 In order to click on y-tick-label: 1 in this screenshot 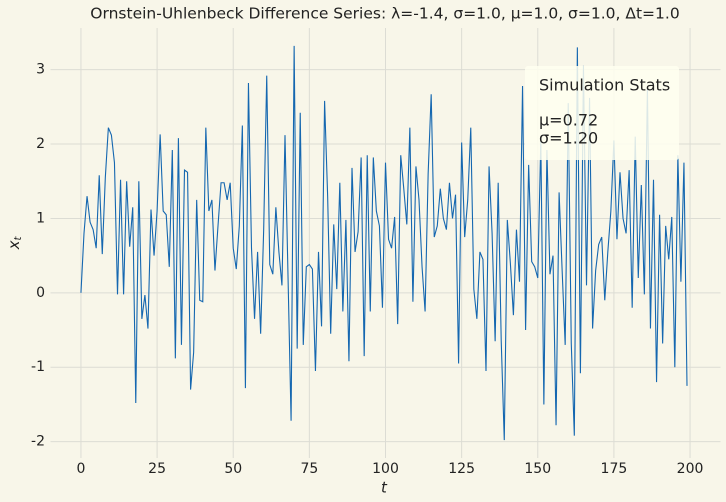, I will do `click(40, 218)`.